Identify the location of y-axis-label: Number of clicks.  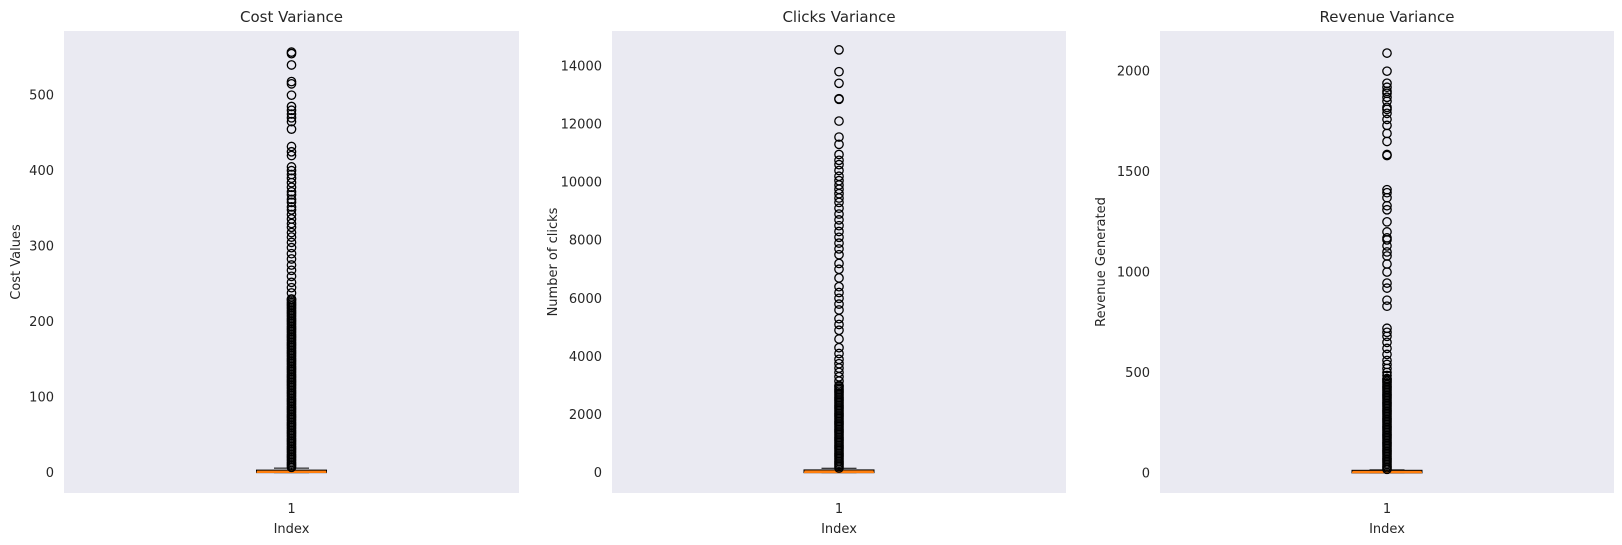
(553, 261).